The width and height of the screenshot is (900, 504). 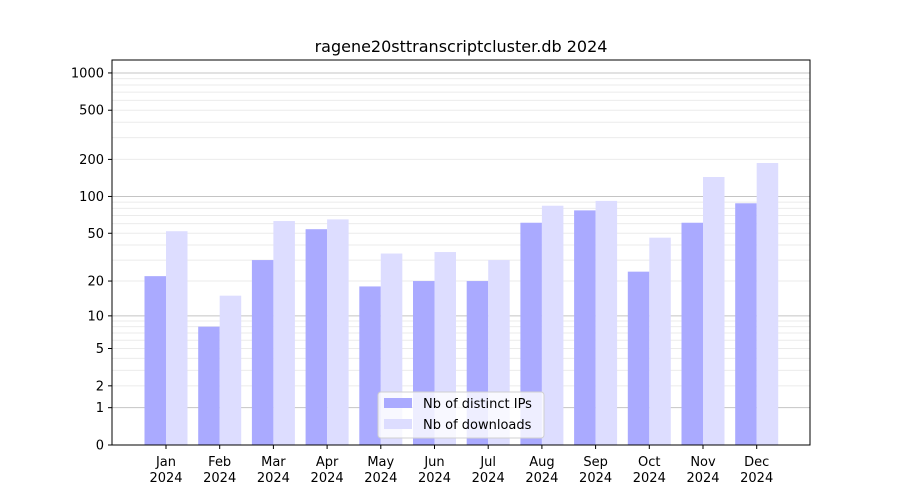 What do you see at coordinates (461, 46) in the screenshot?
I see `chart-title: ragene20sttranscriptcluster.db 2024` at bounding box center [461, 46].